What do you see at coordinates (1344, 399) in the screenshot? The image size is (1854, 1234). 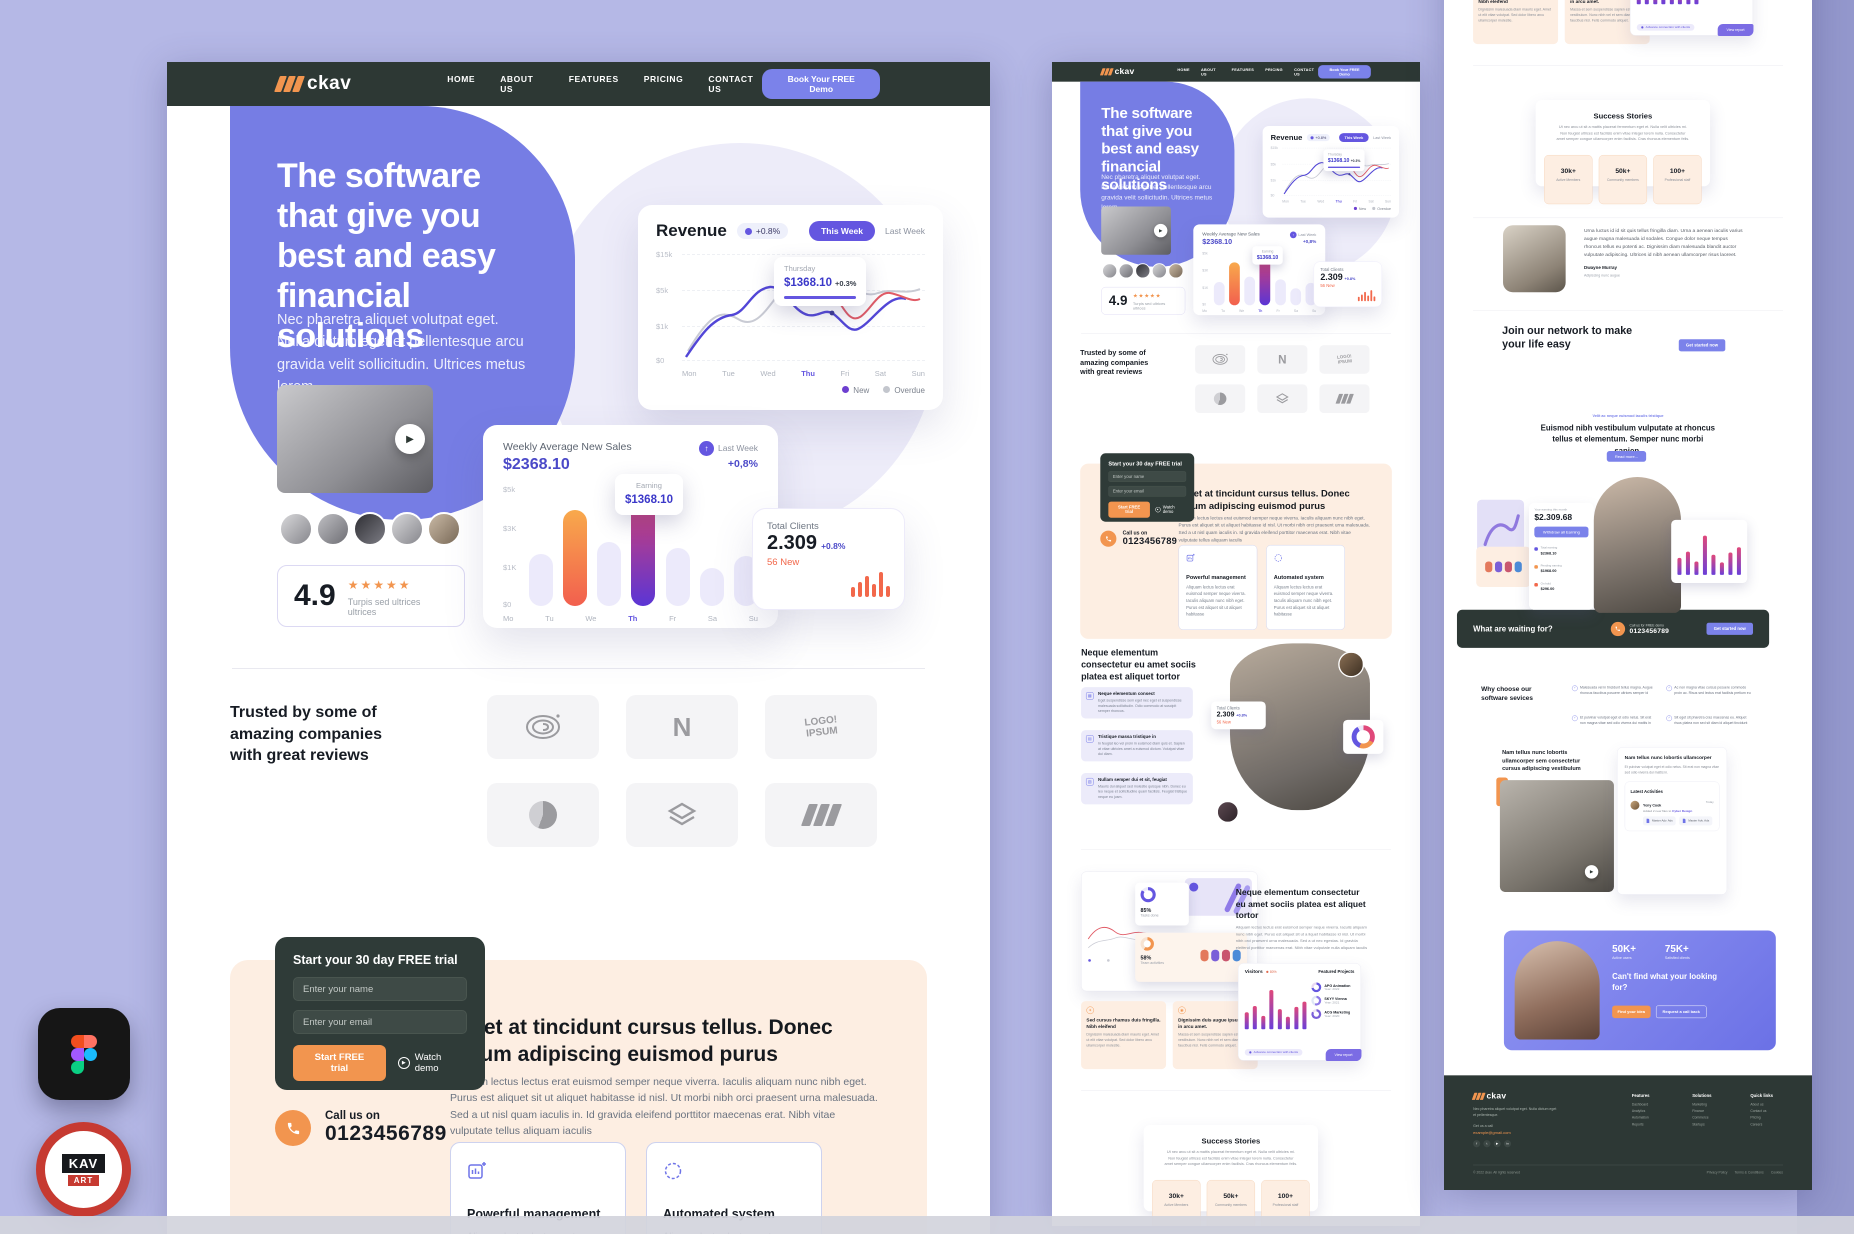 I see `company-logo-slashes` at bounding box center [1344, 399].